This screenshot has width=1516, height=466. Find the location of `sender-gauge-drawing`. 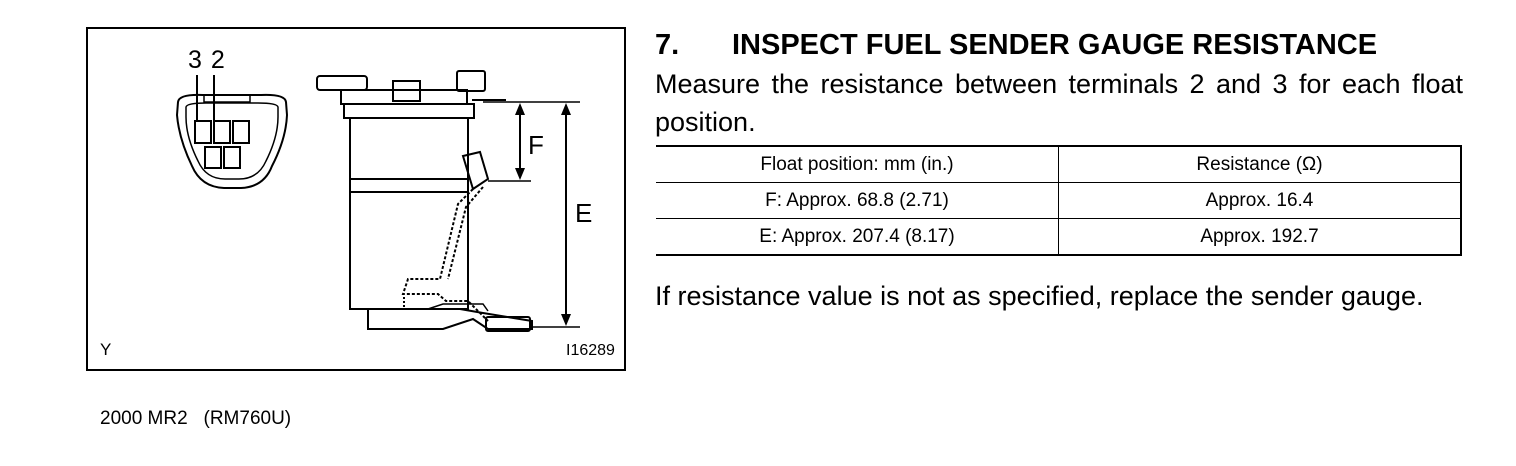

sender-gauge-drawing is located at coordinates (424, 201).